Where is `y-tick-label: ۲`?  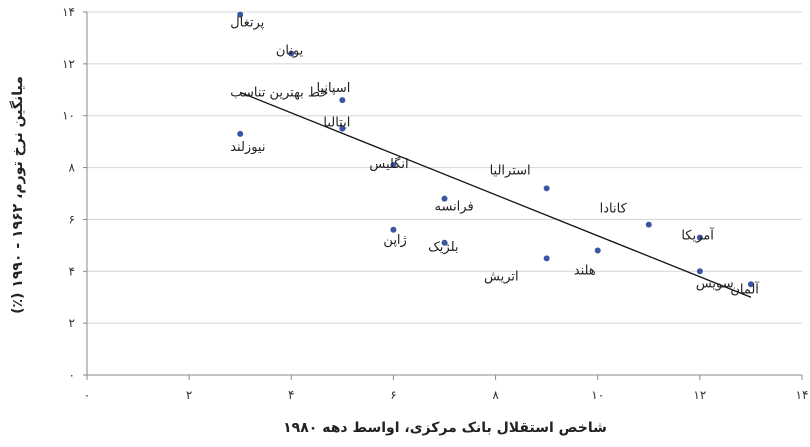 y-tick-label: ۲ is located at coordinates (72, 323).